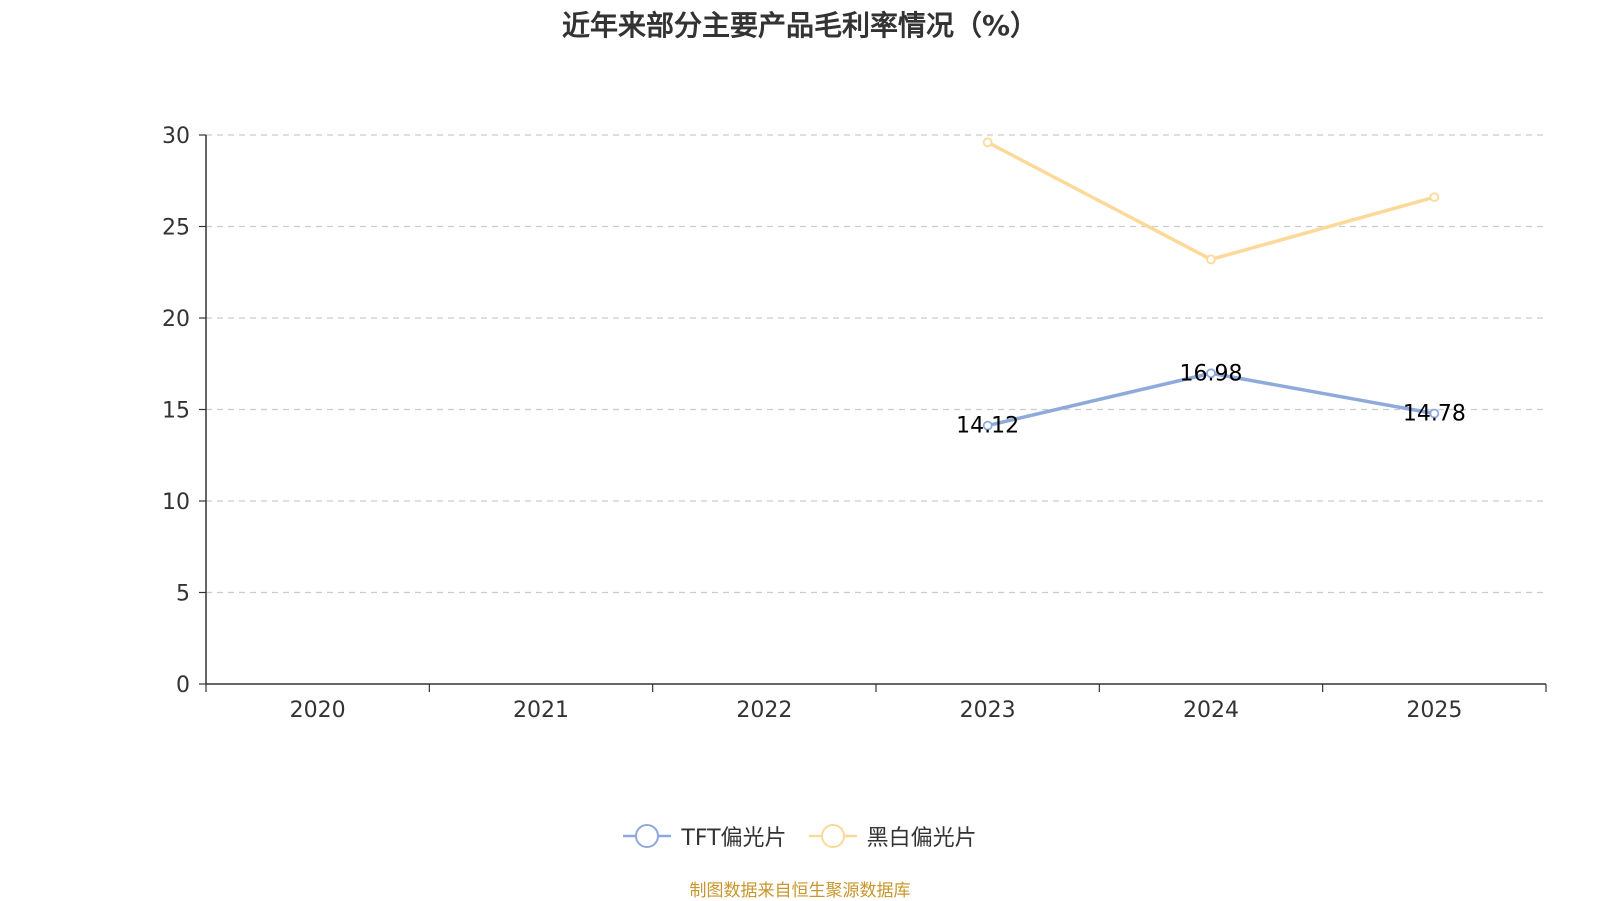 The image size is (1600, 901). I want to click on y-tick-label: 5, so click(183, 594).